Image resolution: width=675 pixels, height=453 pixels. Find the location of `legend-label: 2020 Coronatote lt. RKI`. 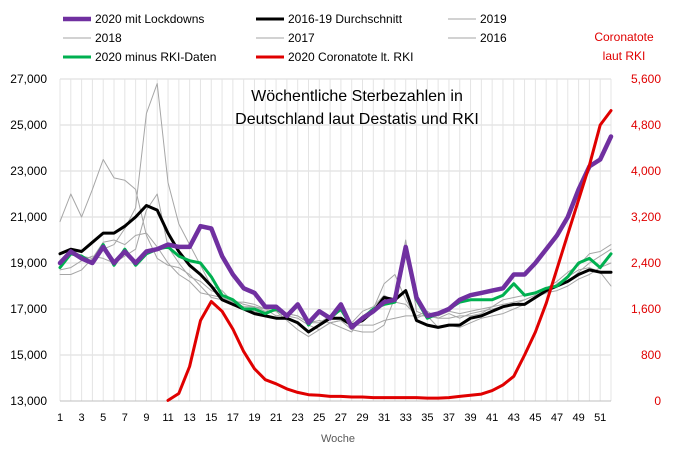

legend-label: 2020 Coronatote lt. RKI is located at coordinates (350, 57).